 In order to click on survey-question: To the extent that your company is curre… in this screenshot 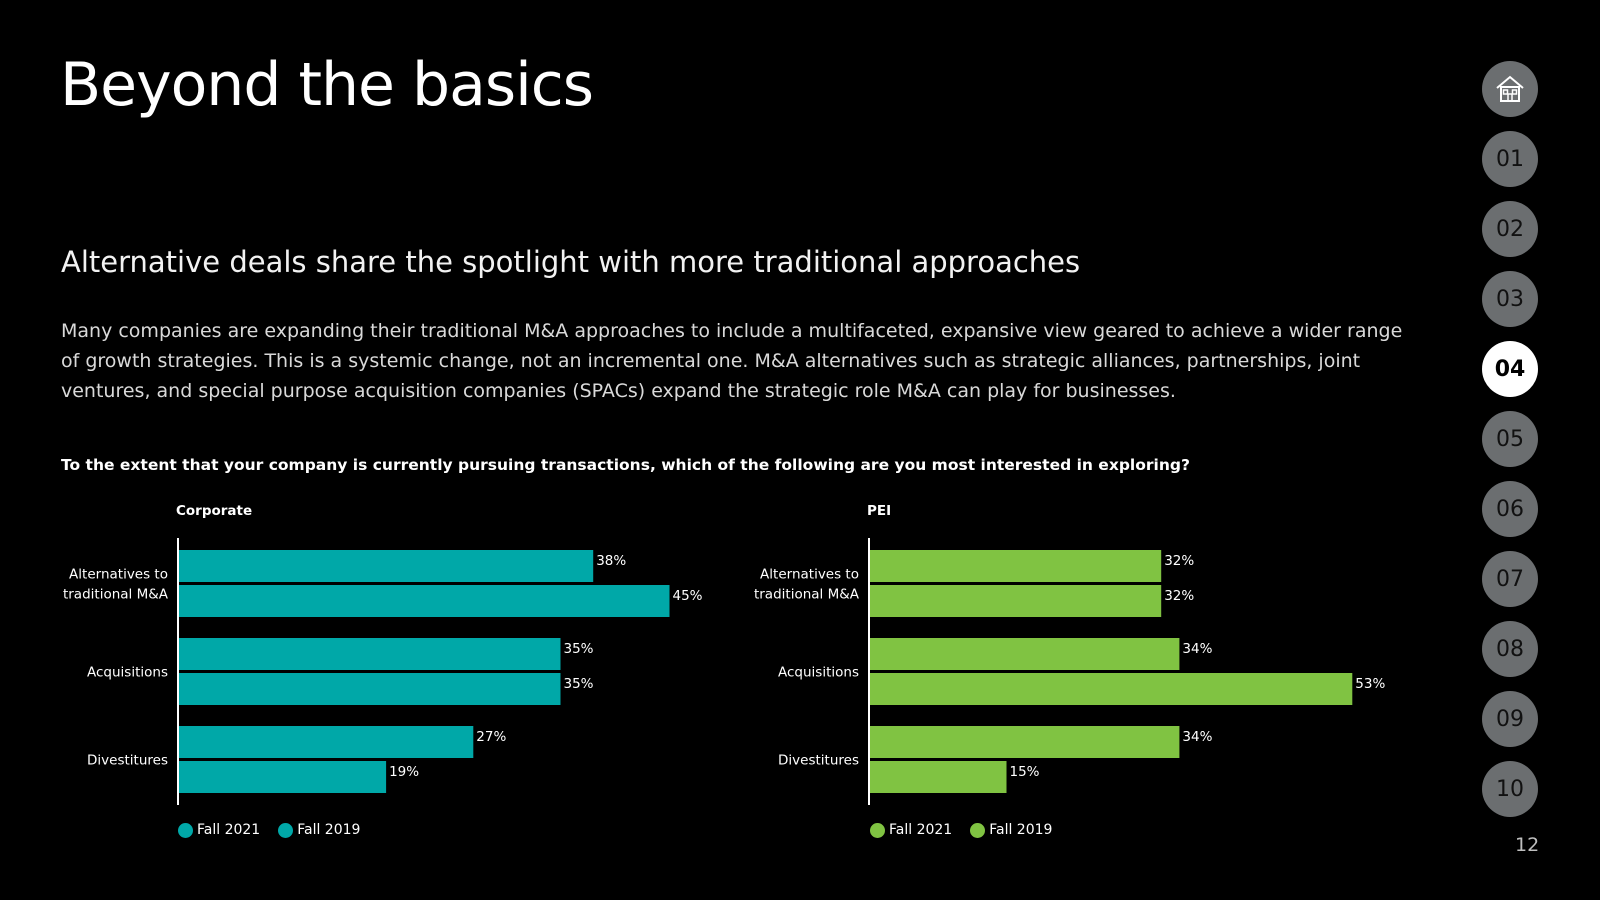, I will do `click(625, 465)`.